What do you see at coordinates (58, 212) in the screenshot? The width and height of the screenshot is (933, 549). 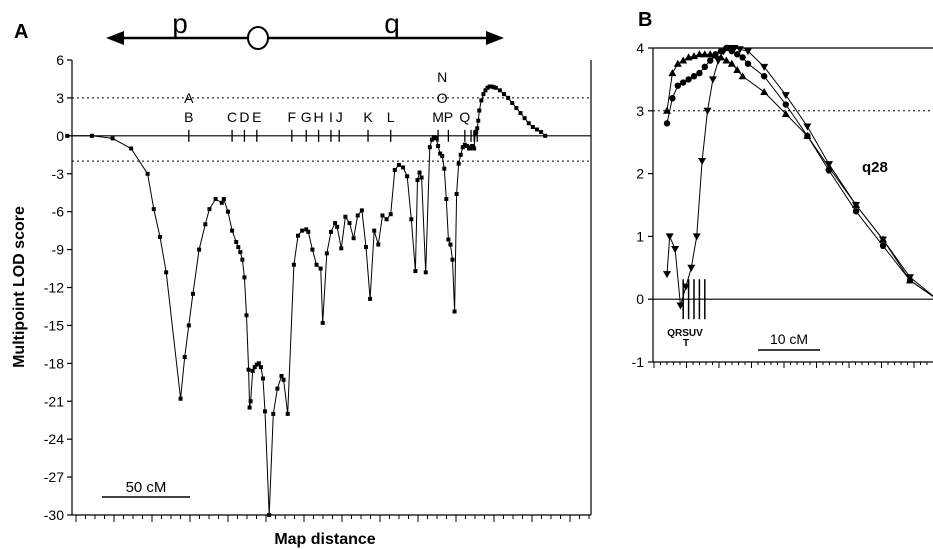 I see `panel-a-y-tick-label: -6` at bounding box center [58, 212].